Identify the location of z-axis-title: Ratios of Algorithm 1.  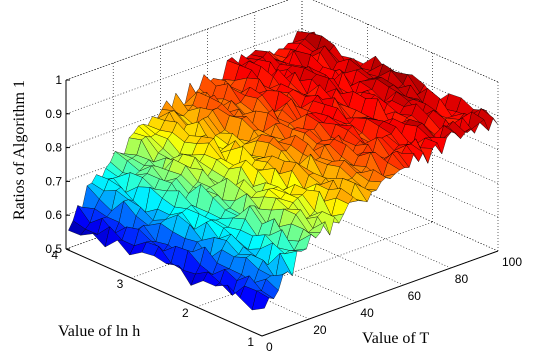
(19, 150).